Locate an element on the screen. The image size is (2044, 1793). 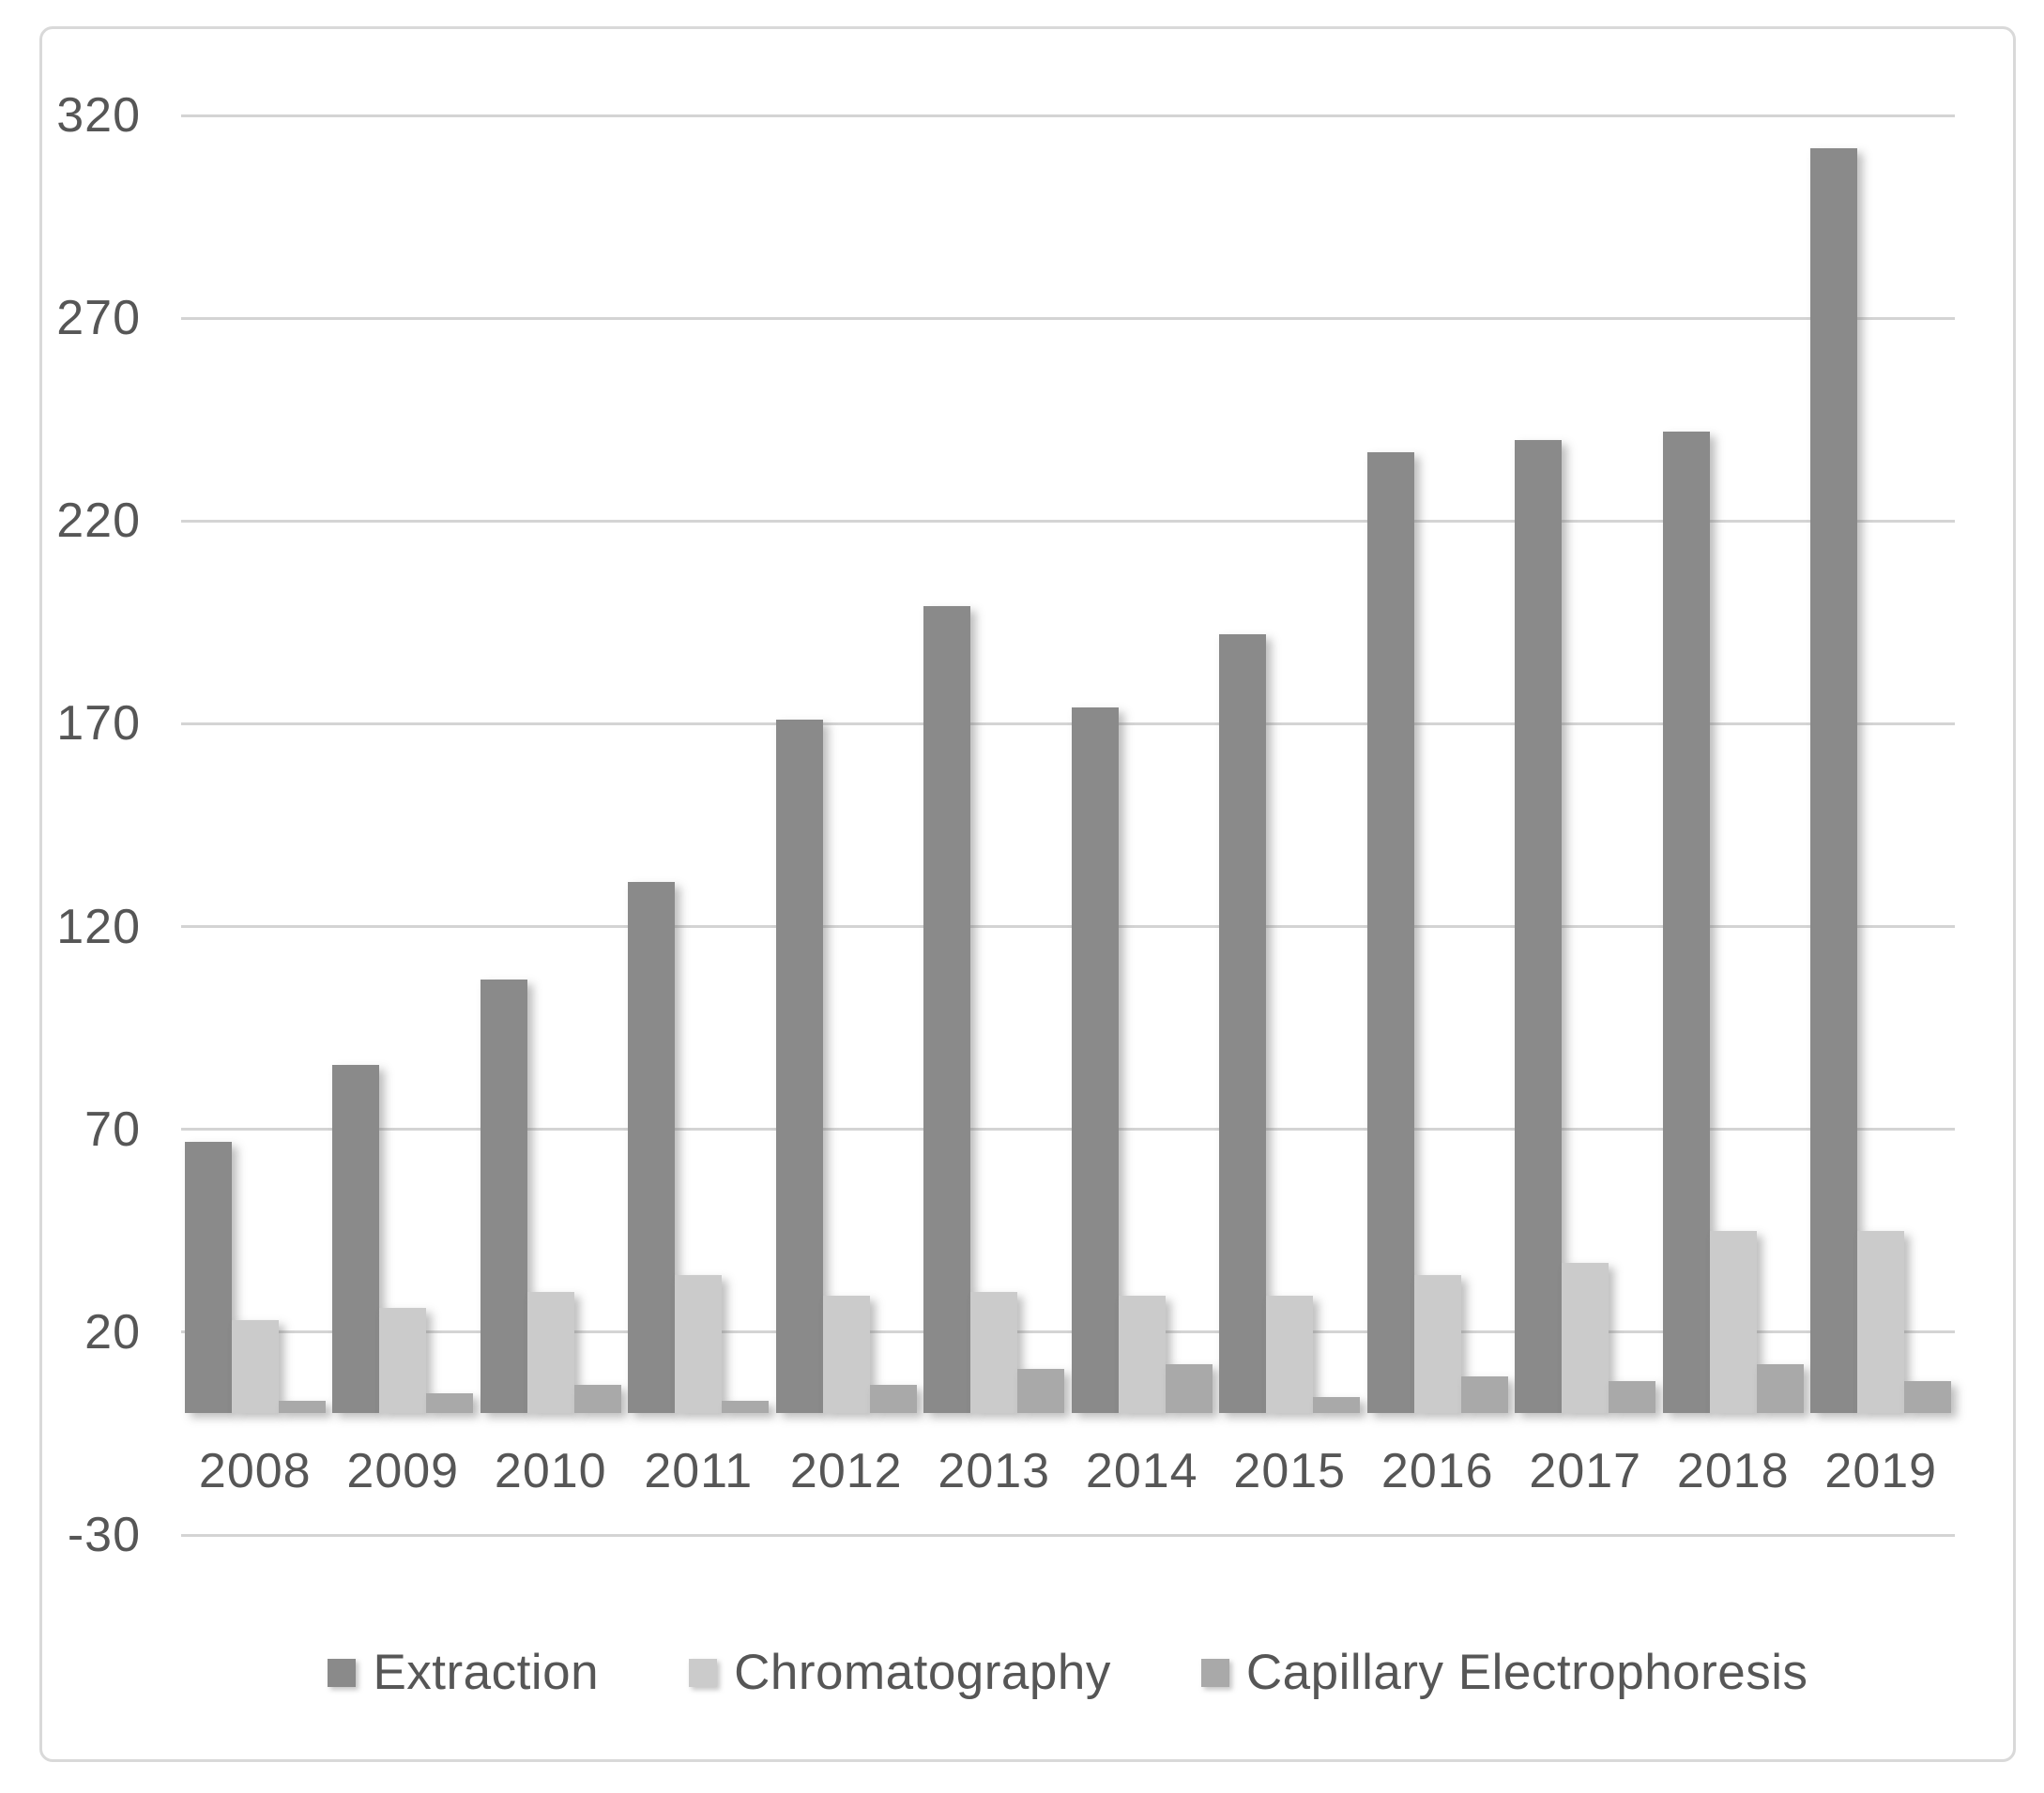
bar-capillary-electrophoresis-2018 is located at coordinates (1780, 1389).